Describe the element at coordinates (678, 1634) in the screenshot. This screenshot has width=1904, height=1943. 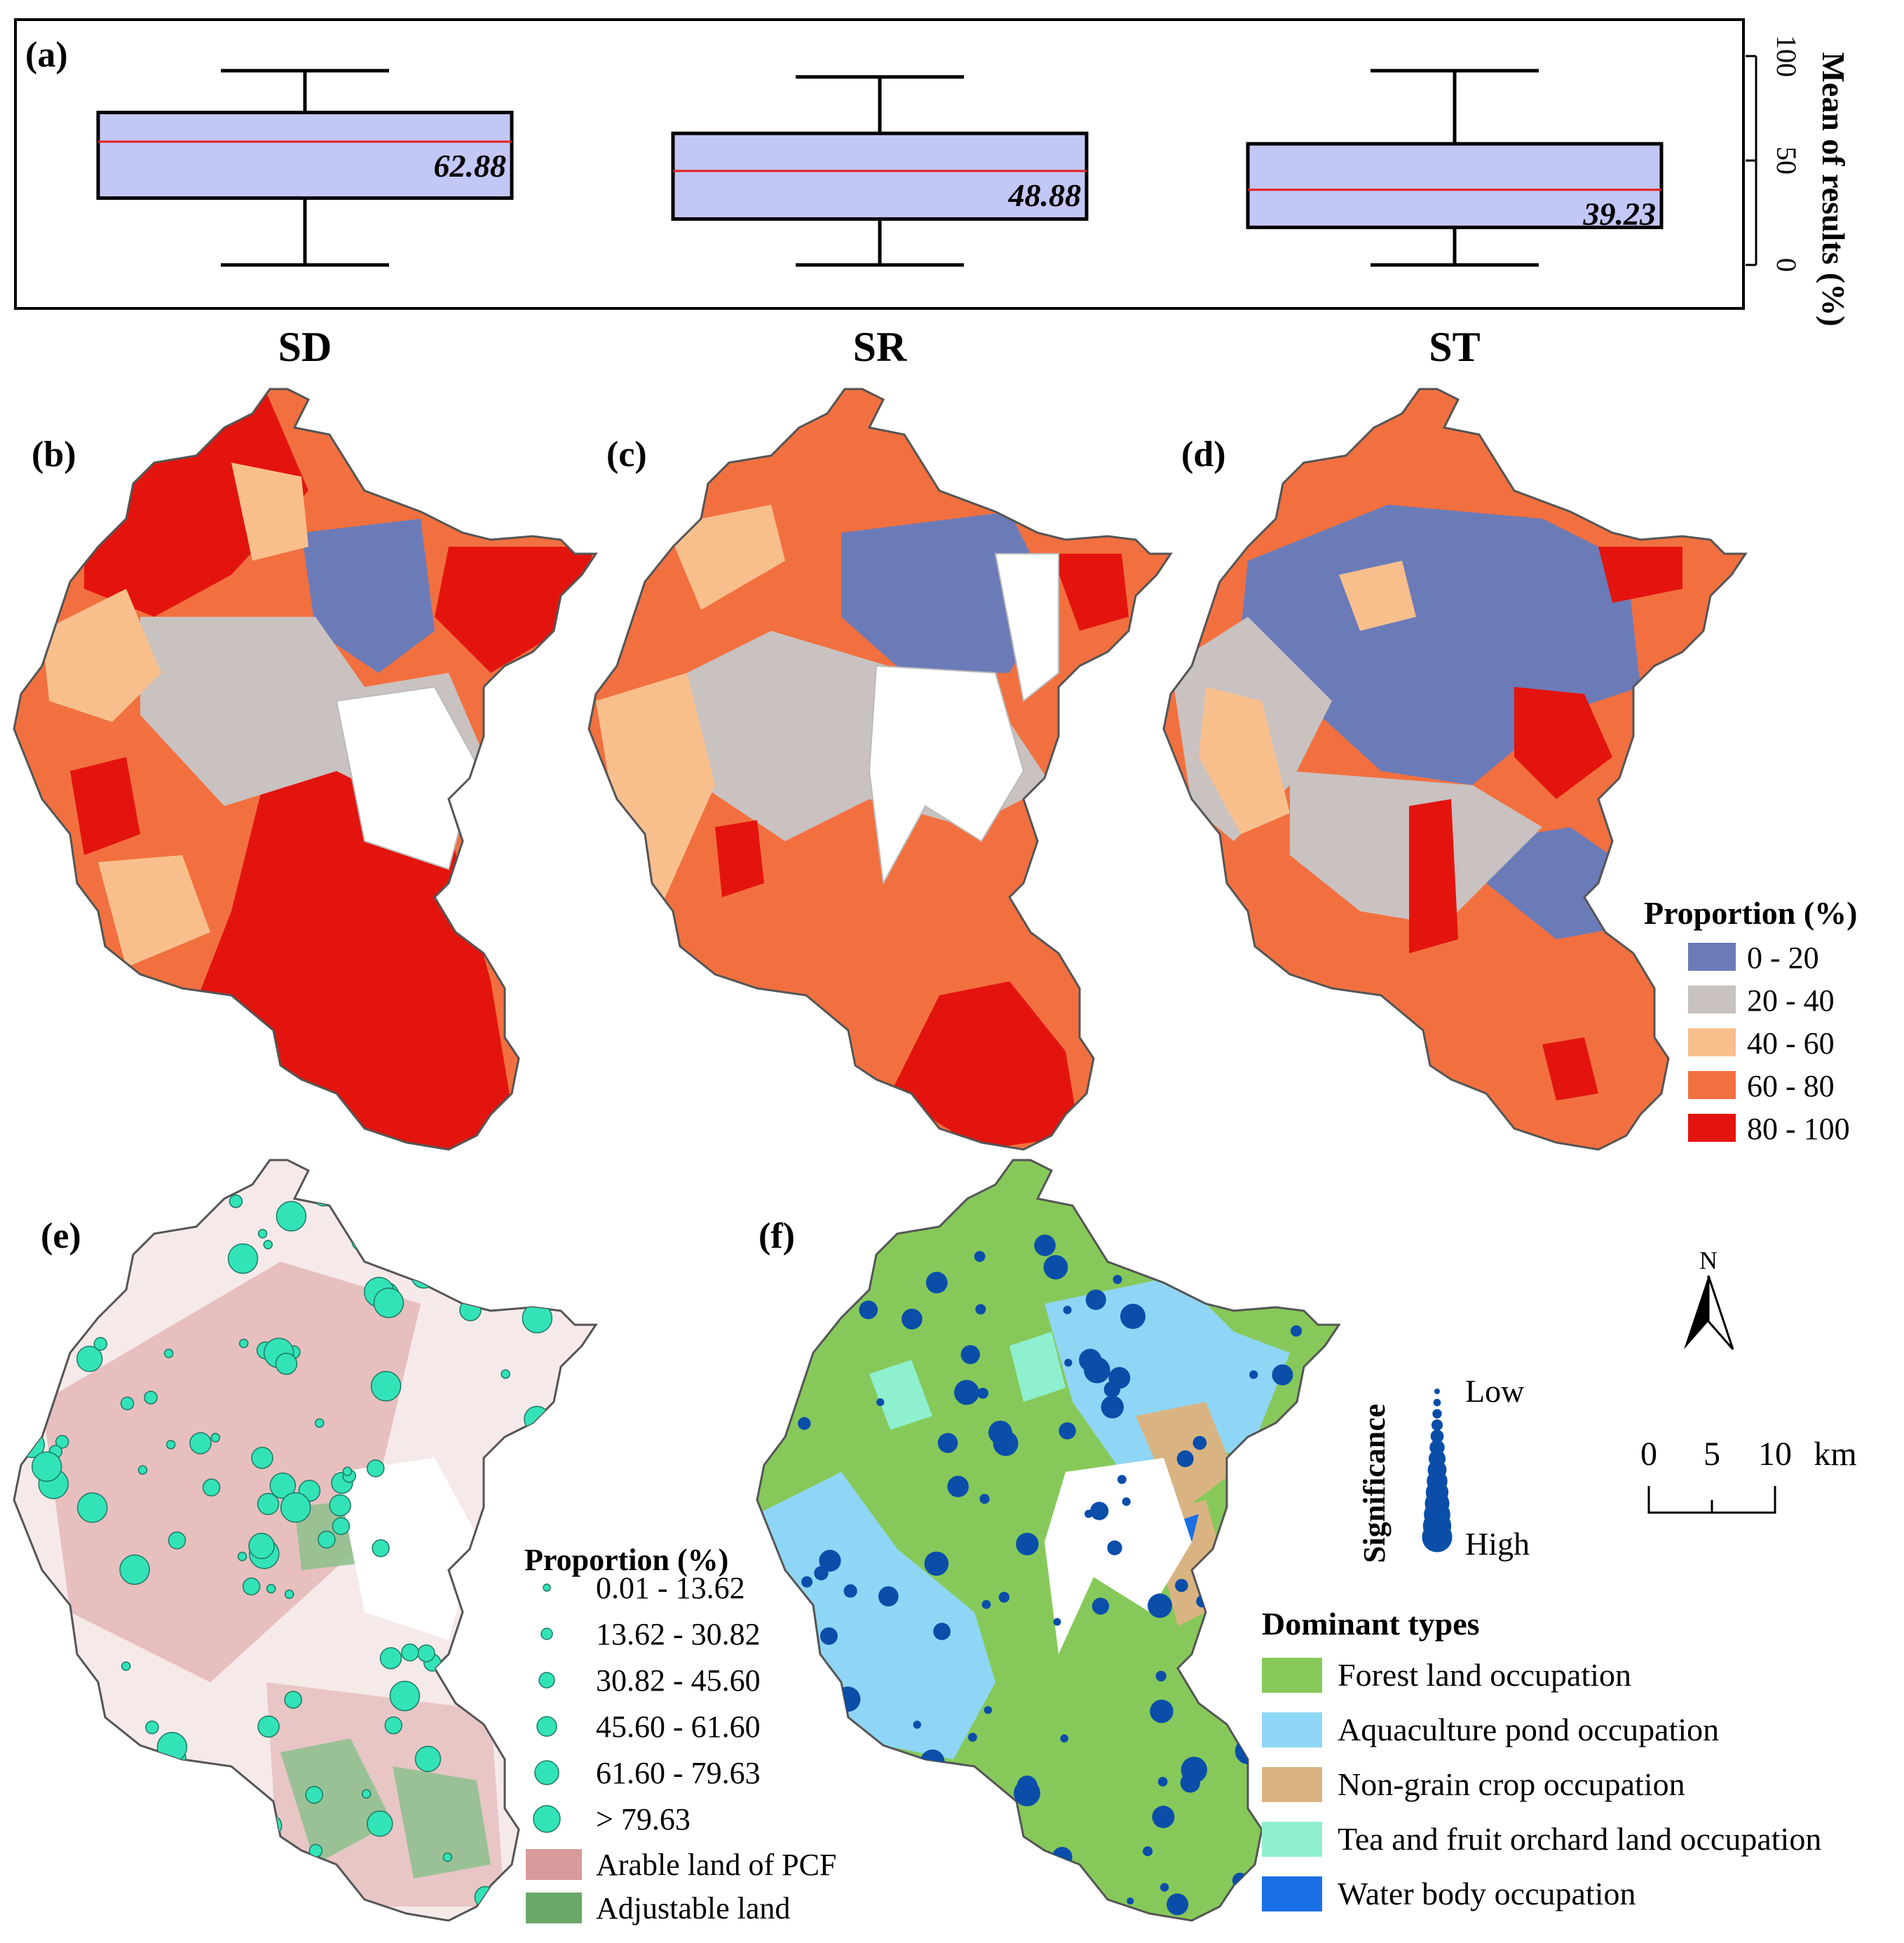
I see `legend-label: 13.62 - 30.82` at that location.